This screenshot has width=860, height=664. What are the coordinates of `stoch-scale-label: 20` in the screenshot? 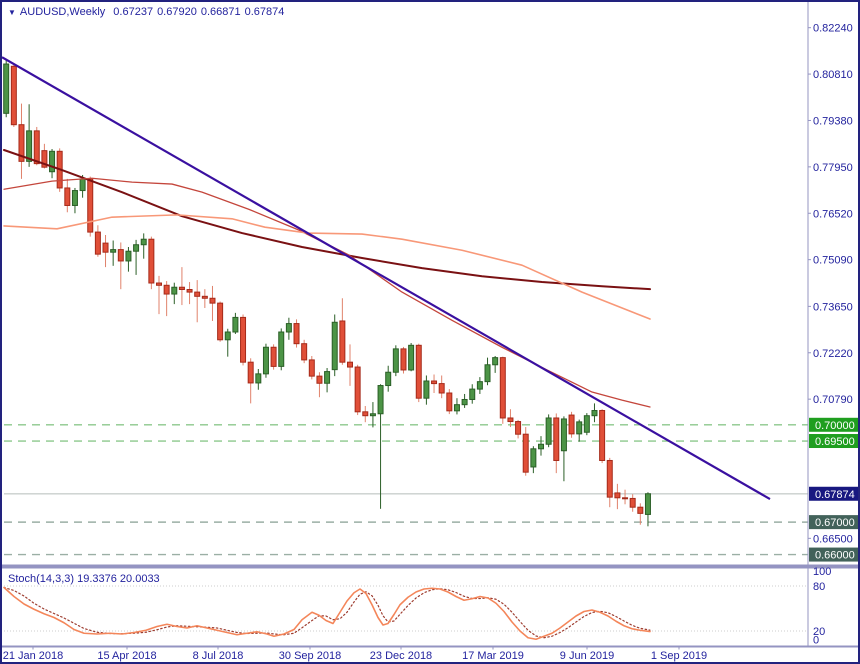 It's located at (819, 632).